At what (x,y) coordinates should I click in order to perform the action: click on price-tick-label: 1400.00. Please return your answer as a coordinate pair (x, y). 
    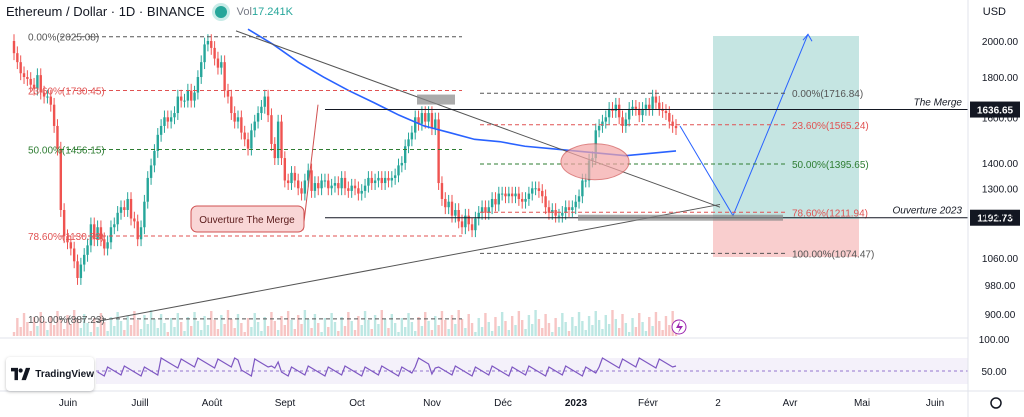
    Looking at the image, I should click on (1000, 164).